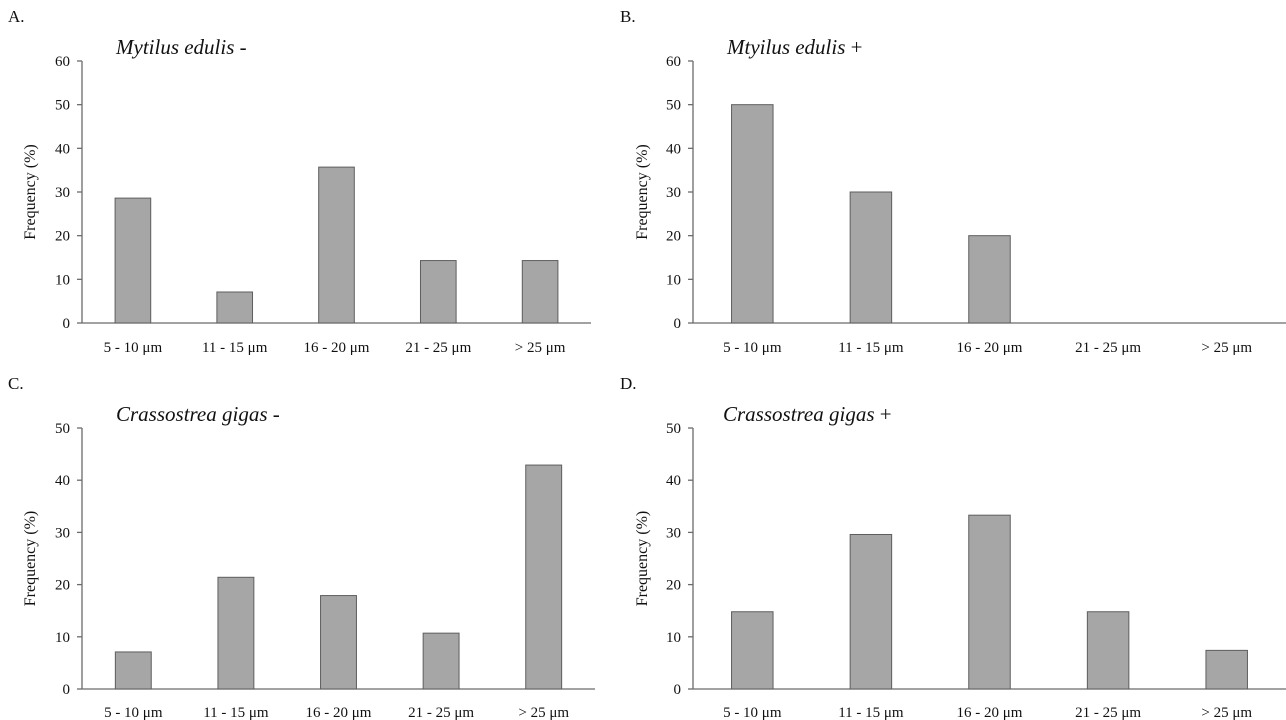  What do you see at coordinates (628, 383) in the screenshot?
I see `panel-label: D.` at bounding box center [628, 383].